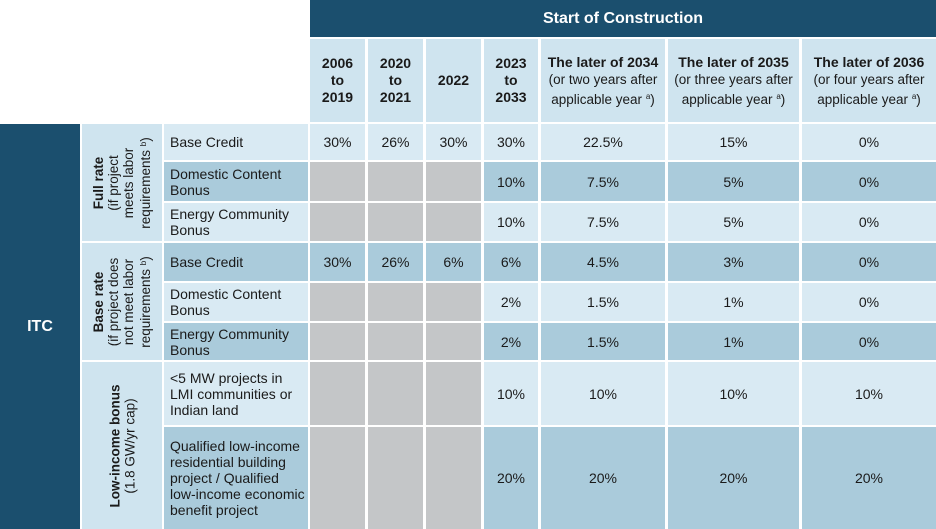  I want to click on group-low-income-bonus: Low-income bonus (1.8 GW/yr cap), so click(122, 445).